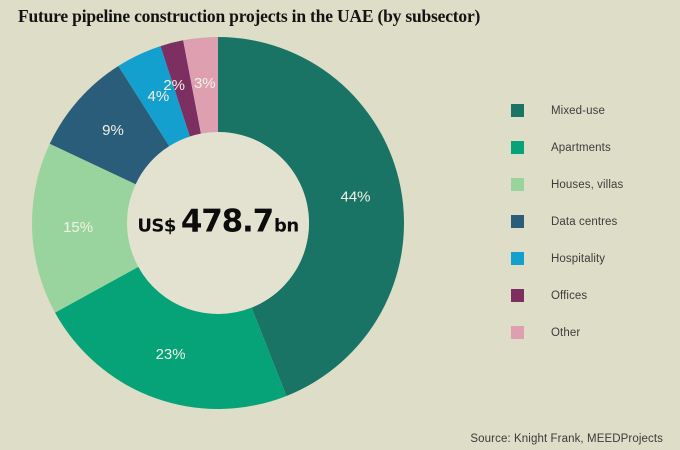 This screenshot has height=450, width=680. I want to click on legend-item-data-centres: Data centres, so click(567, 221).